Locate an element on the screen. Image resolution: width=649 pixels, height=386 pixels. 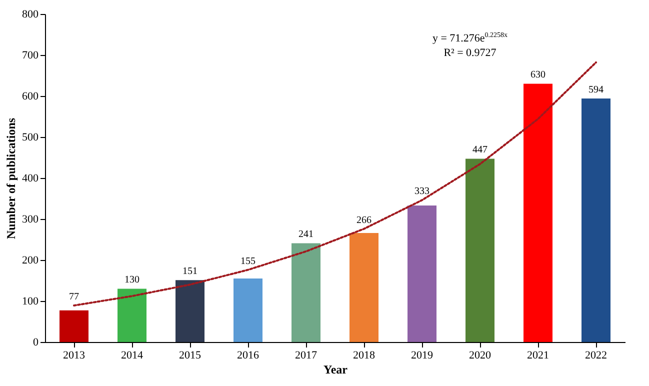
annotation: y = 71.276e$^{0.2258x}$ is located at coordinates (470, 38).